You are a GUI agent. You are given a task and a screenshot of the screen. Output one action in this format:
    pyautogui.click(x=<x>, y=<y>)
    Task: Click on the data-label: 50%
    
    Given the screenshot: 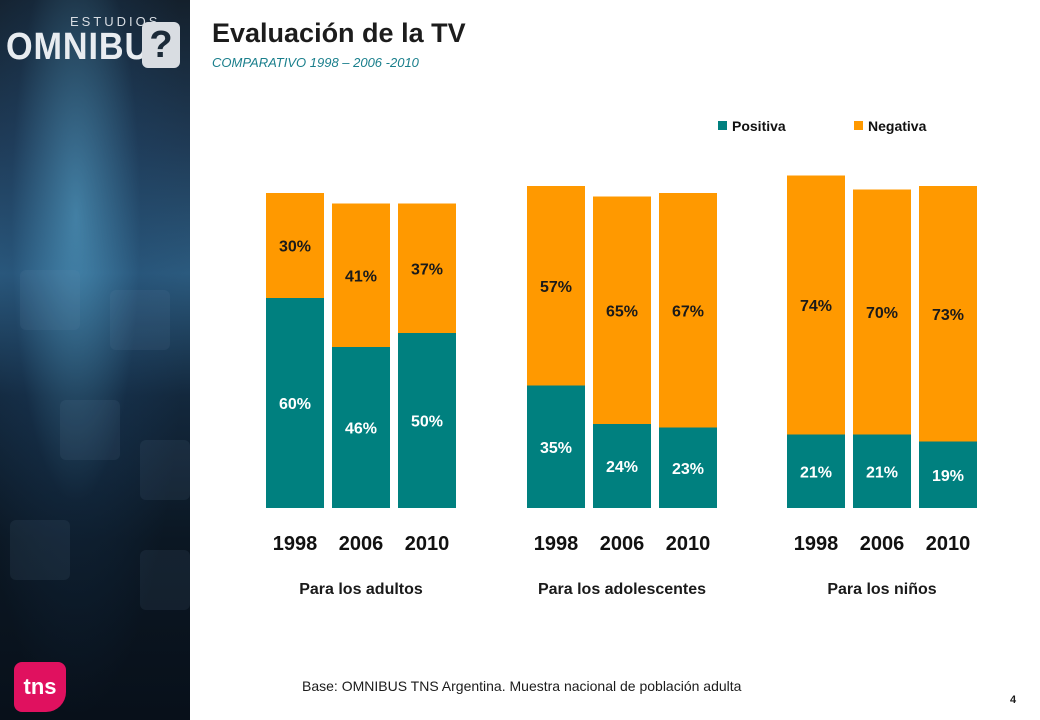 What is the action you would take?
    pyautogui.click(x=427, y=422)
    